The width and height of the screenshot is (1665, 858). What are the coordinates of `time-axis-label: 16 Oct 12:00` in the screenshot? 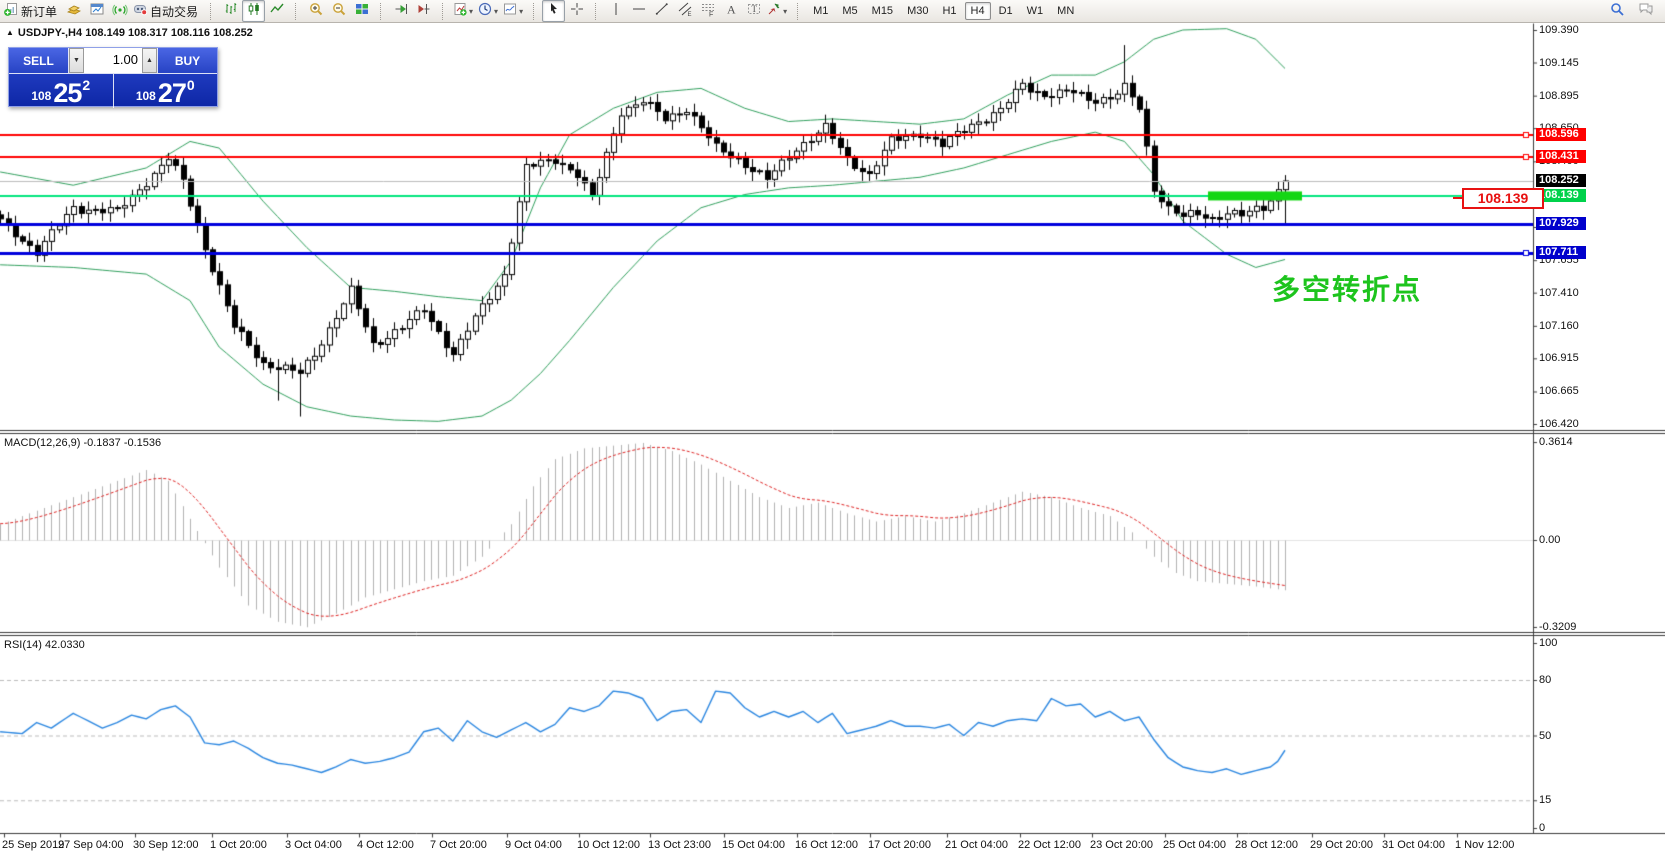 It's located at (826, 845).